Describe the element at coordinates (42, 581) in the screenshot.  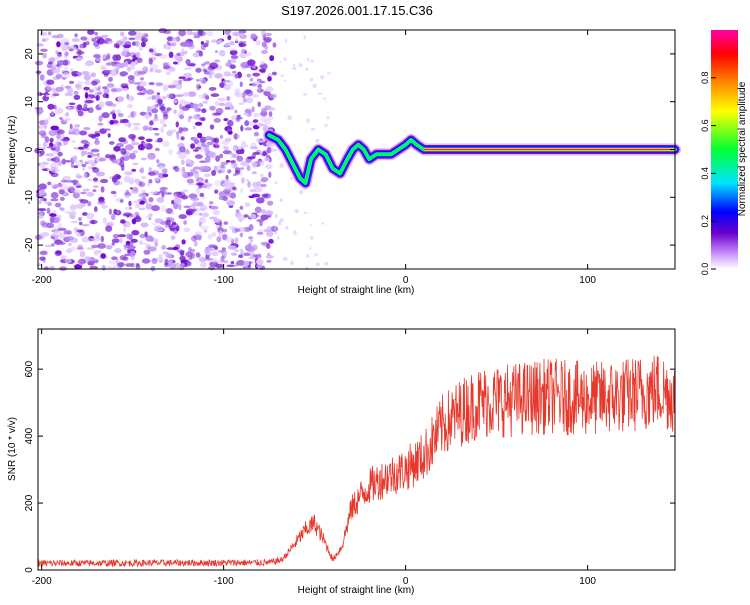
I see `x-tick-label: -200` at that location.